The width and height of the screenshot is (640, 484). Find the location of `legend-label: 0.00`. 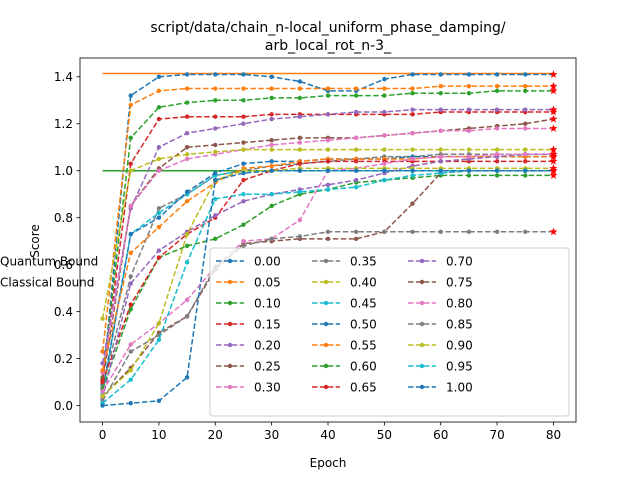

legend-label: 0.00 is located at coordinates (267, 262).